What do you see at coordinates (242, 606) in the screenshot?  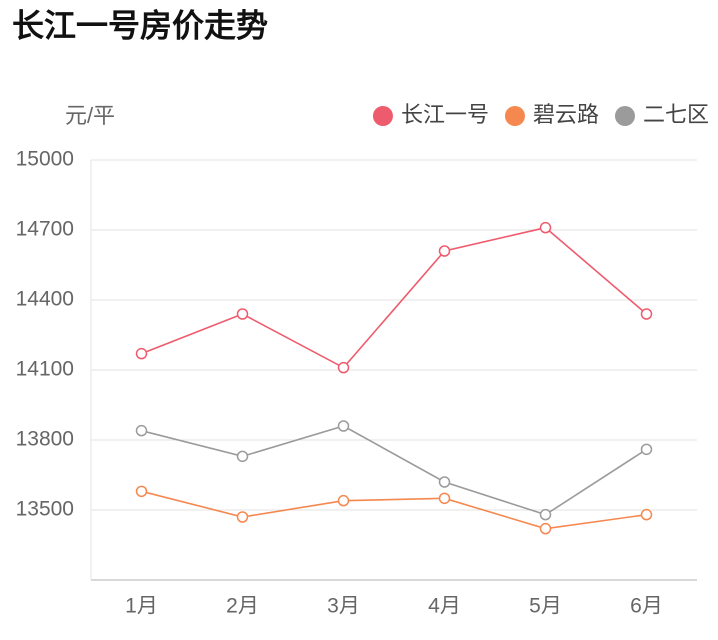 I see `x-tick-label: 2月` at bounding box center [242, 606].